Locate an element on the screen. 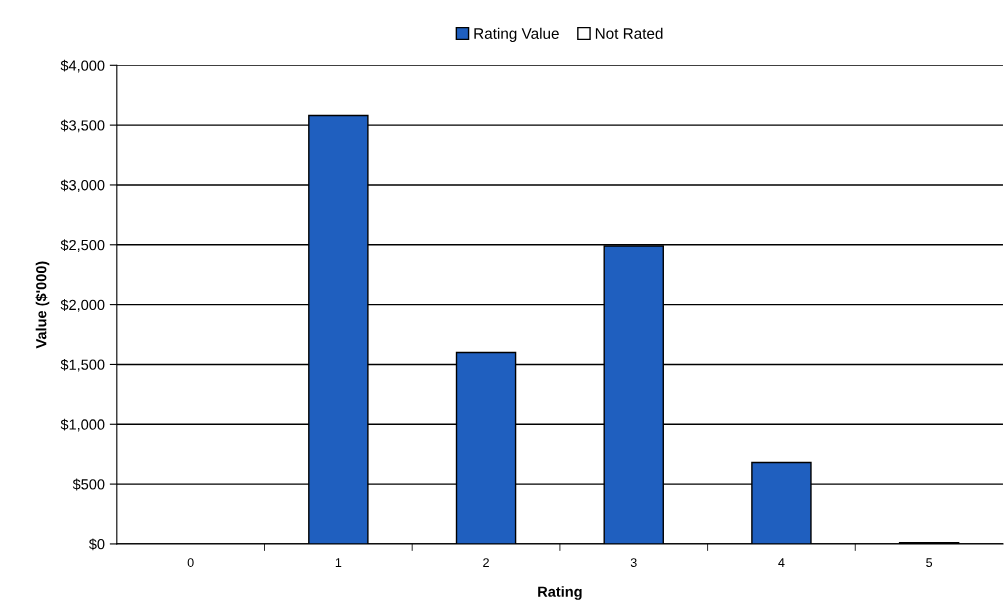  y-tick-label: $2,500 is located at coordinates (82, 245).